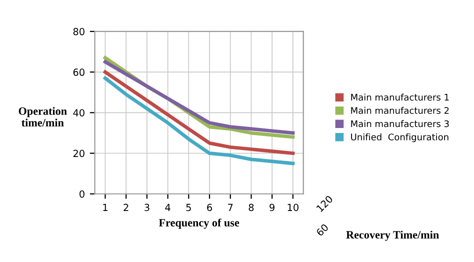 This screenshot has height=262, width=474. I want to click on x-tick-label: 6, so click(209, 208).